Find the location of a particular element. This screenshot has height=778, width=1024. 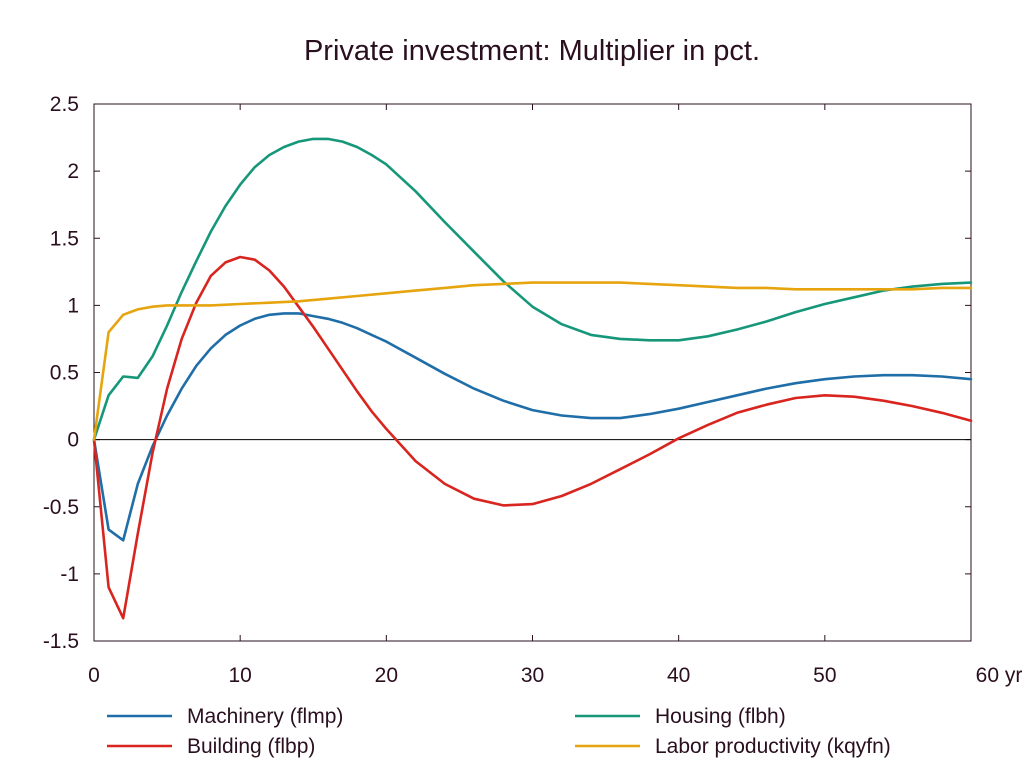

y-tick-label: 1 is located at coordinates (73, 305).